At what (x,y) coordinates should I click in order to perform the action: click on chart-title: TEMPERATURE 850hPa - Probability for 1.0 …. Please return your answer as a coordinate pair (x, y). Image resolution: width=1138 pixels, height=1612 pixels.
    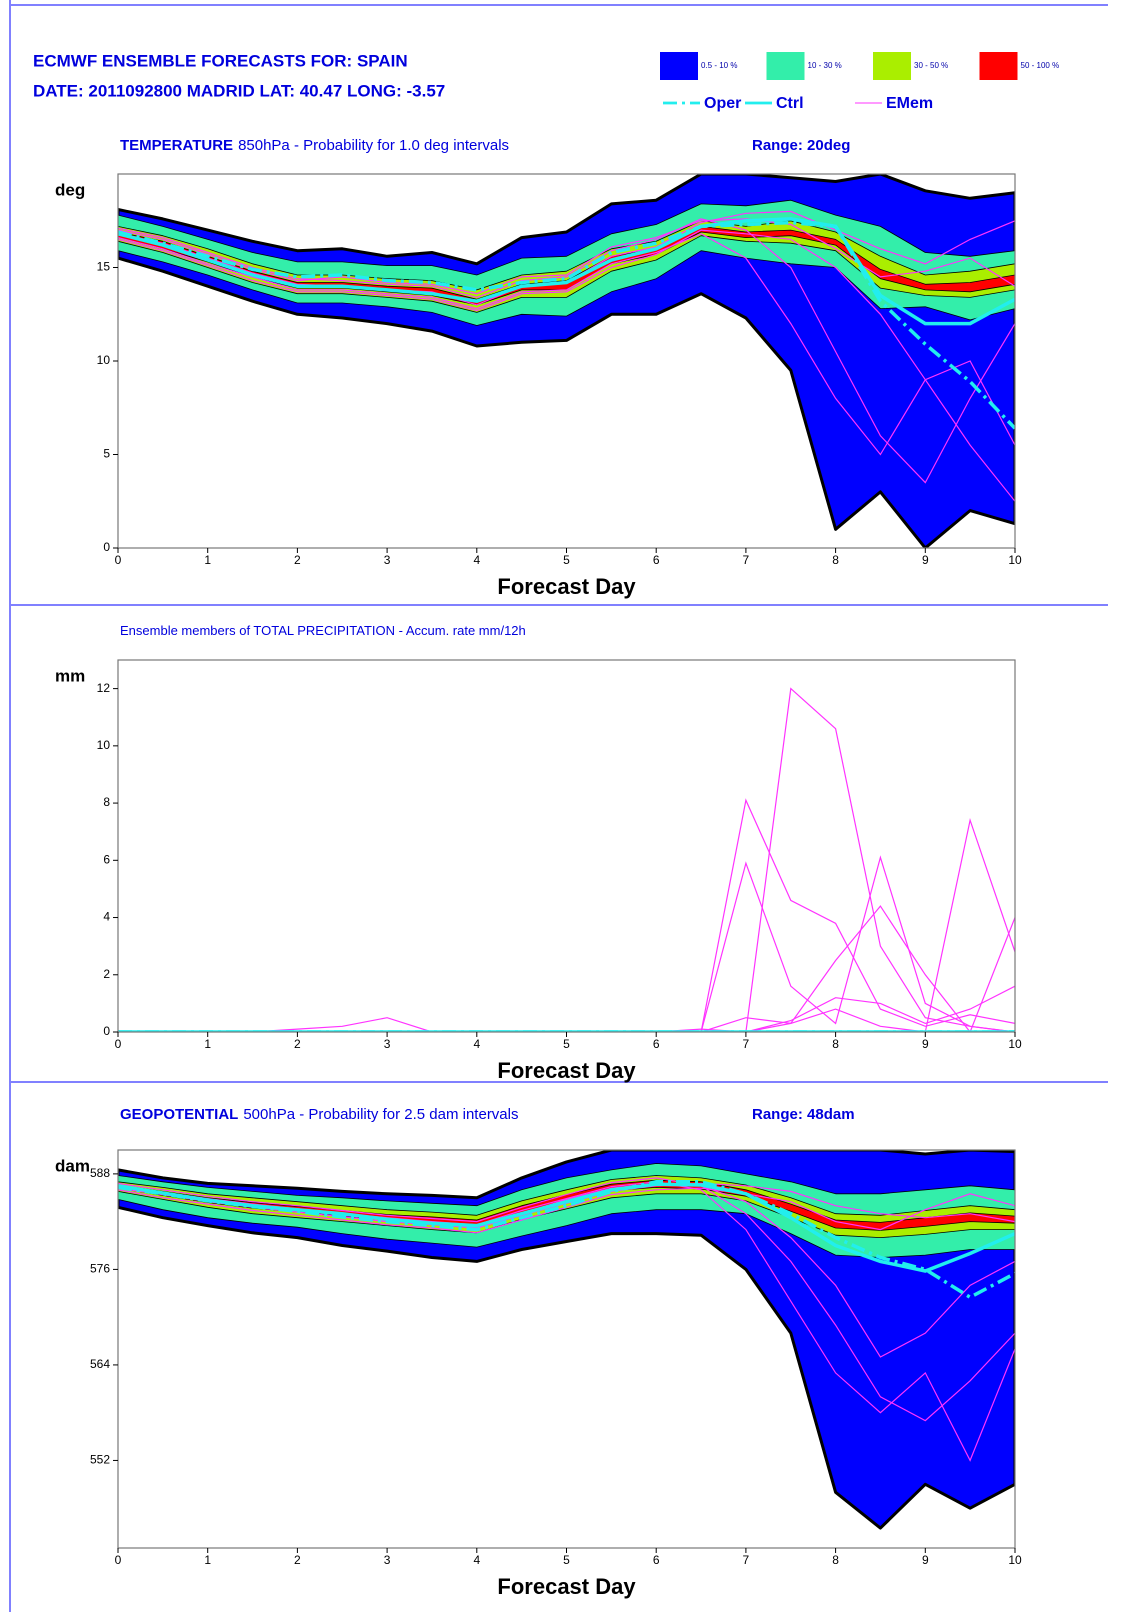
    Looking at the image, I should click on (314, 145).